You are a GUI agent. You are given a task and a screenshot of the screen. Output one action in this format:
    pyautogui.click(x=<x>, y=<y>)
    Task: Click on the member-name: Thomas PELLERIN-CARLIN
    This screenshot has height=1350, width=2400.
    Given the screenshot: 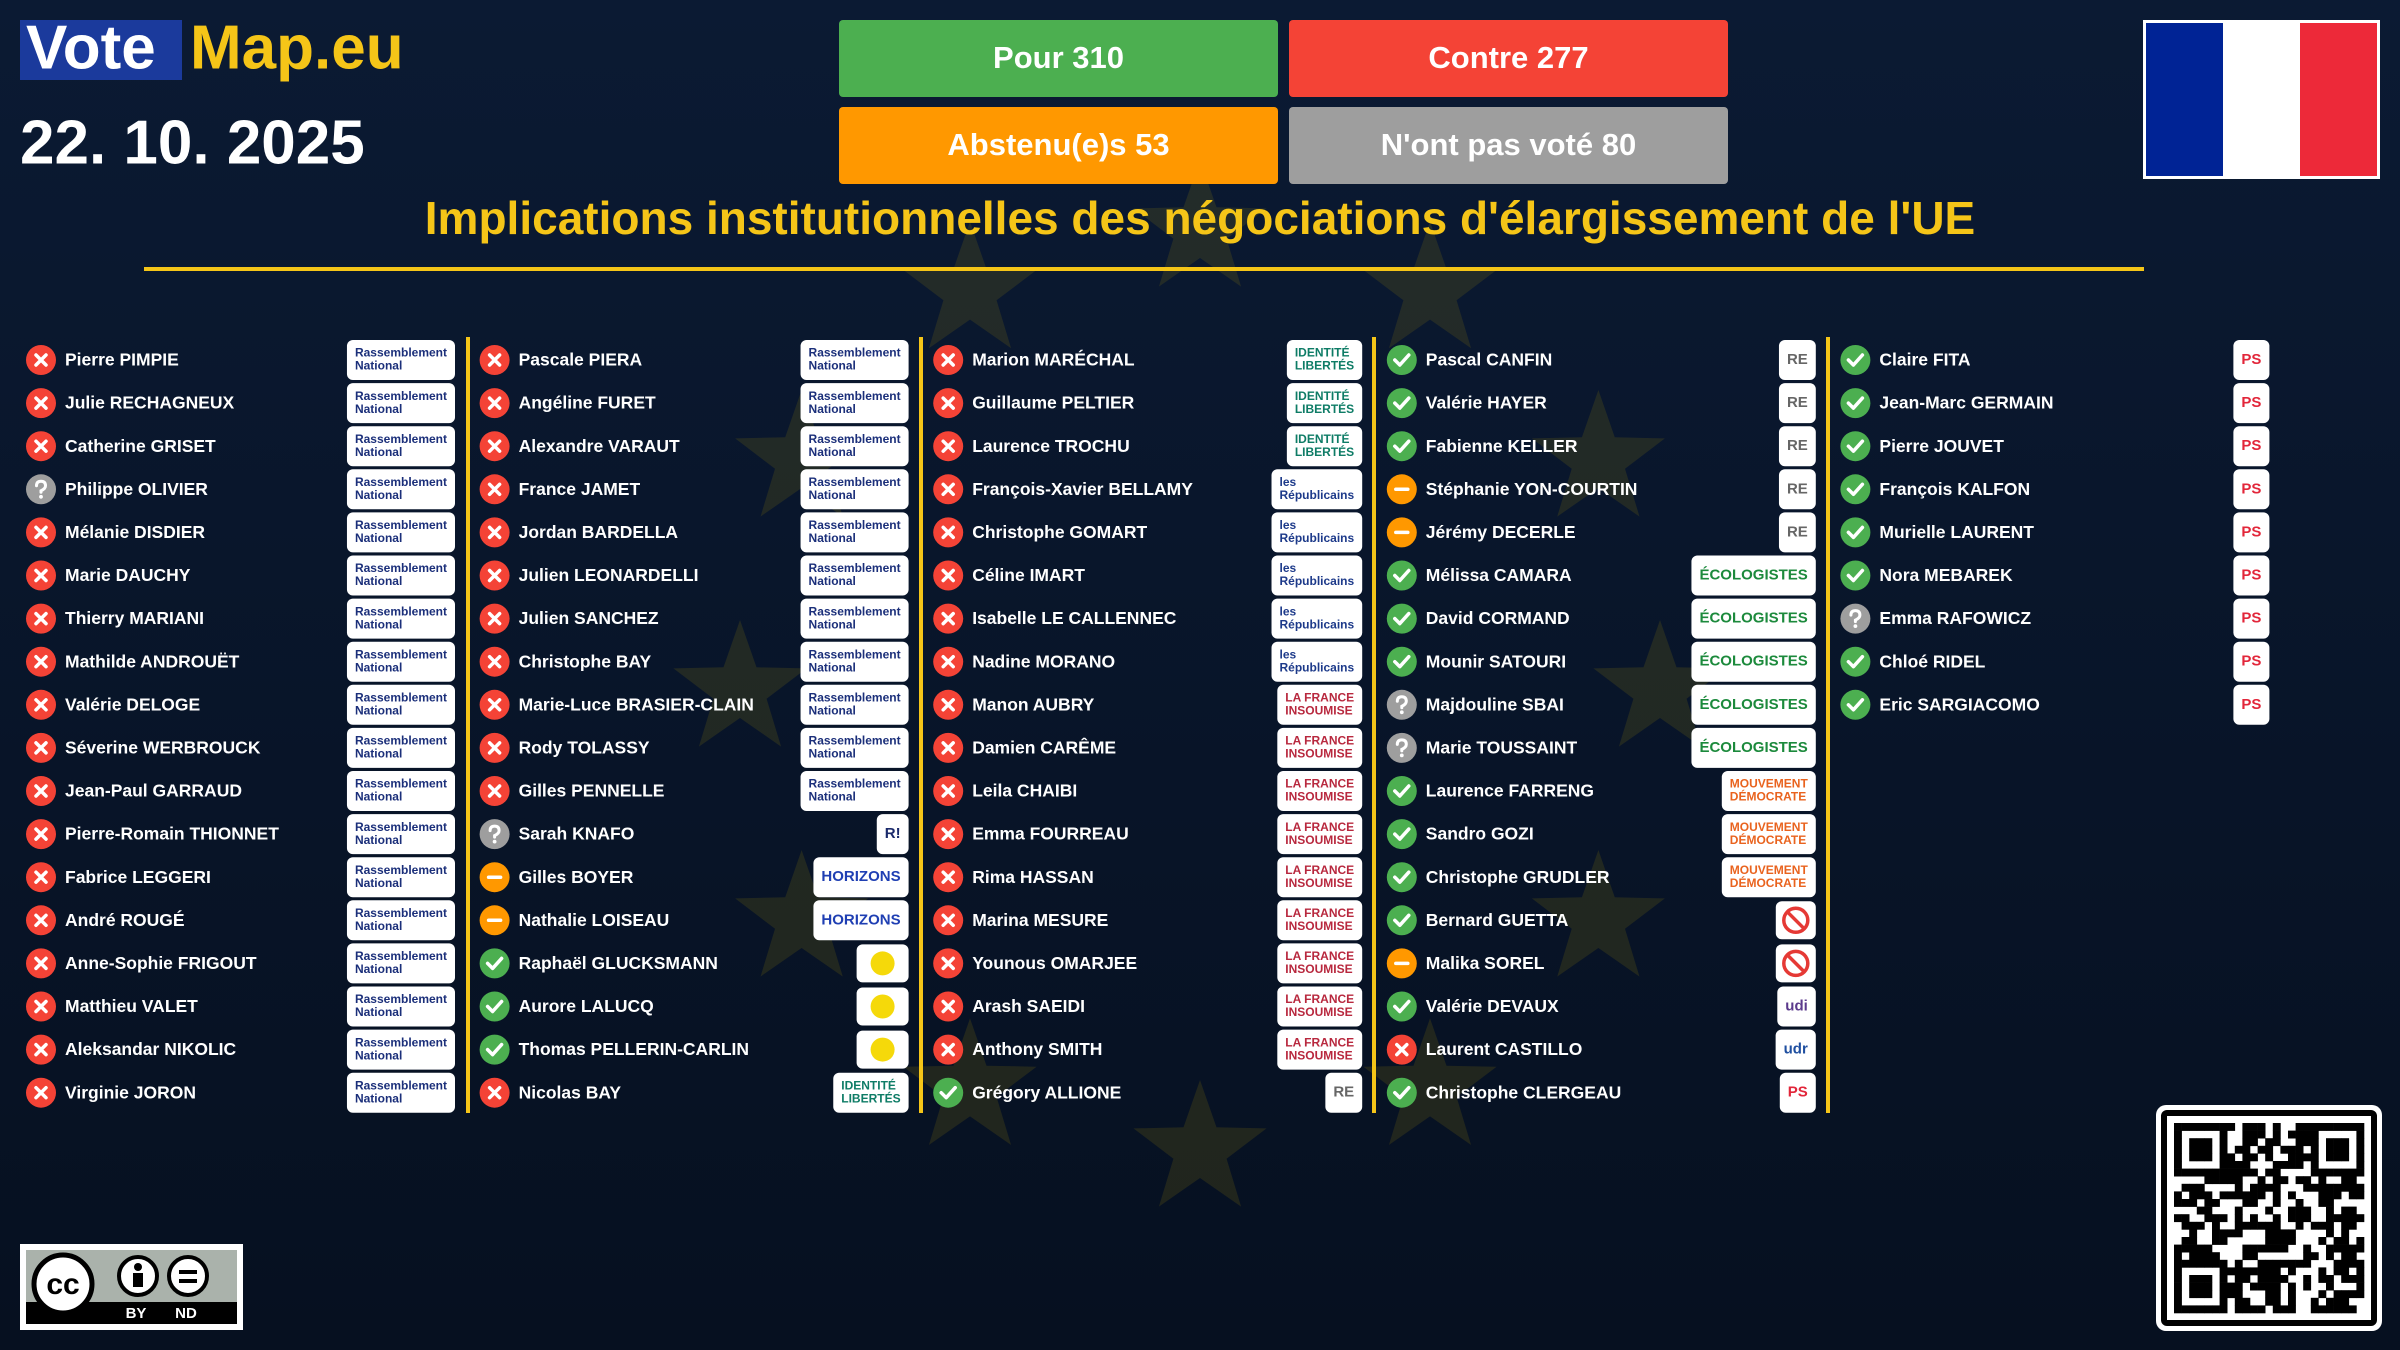 What is the action you would take?
    pyautogui.click(x=634, y=1049)
    